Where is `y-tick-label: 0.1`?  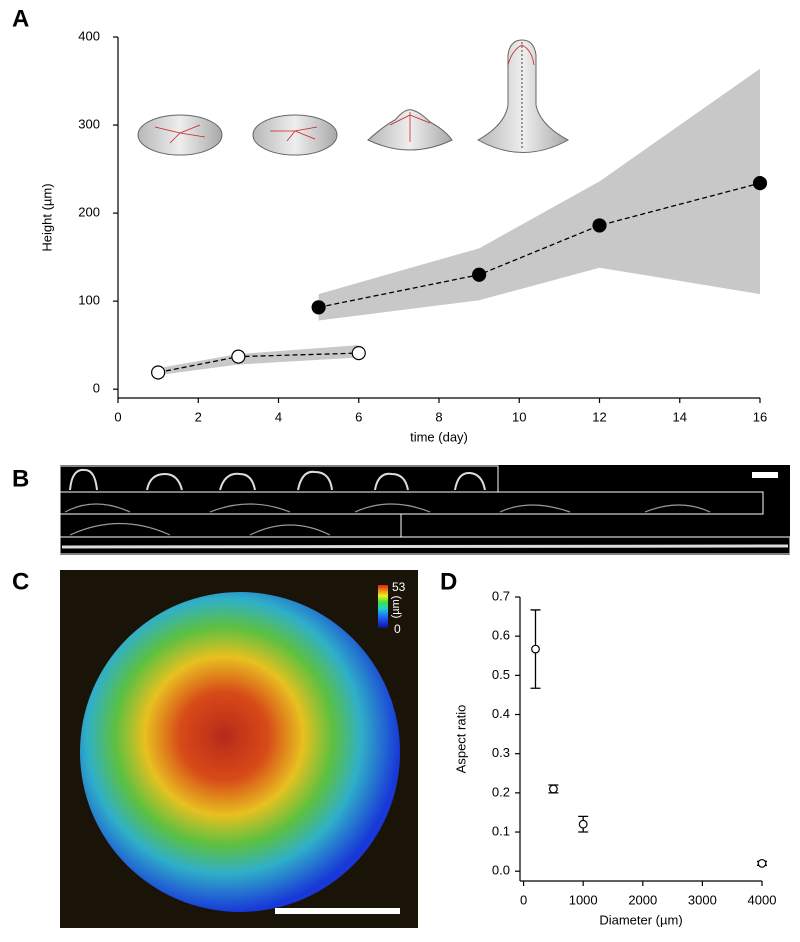 y-tick-label: 0.1 is located at coordinates (501, 830).